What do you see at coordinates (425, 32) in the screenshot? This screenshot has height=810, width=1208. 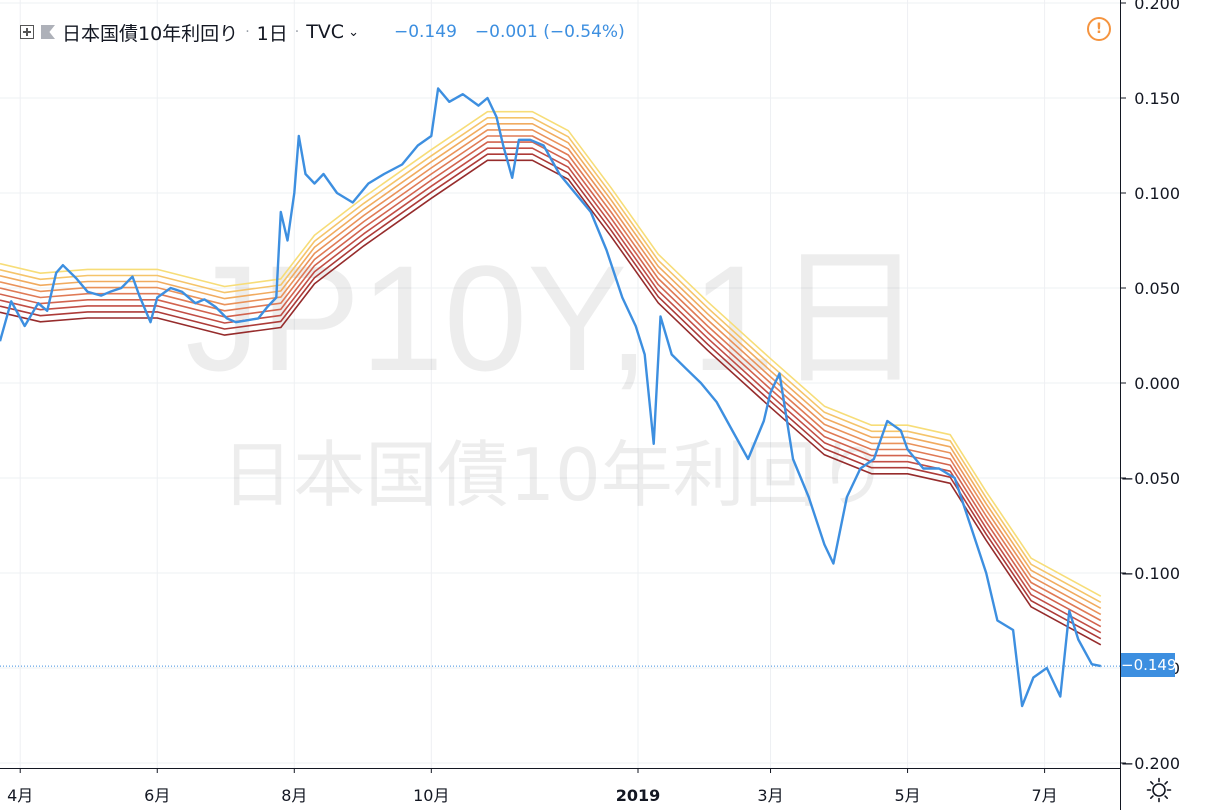 I see `last-value: −0.149` at bounding box center [425, 32].